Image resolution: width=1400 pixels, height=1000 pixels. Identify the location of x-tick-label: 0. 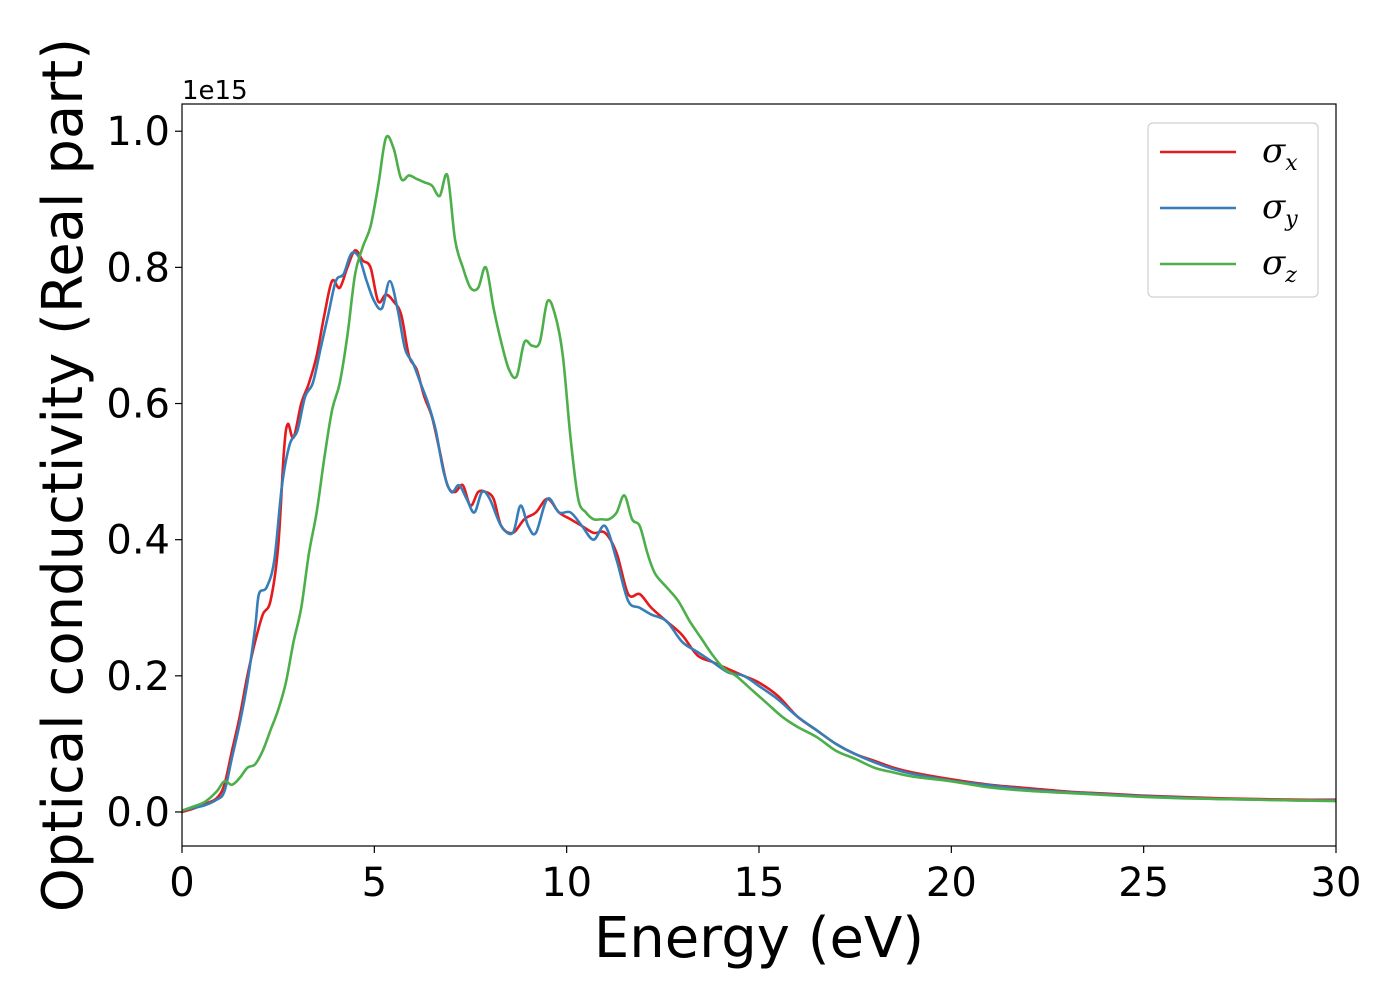
(181, 883).